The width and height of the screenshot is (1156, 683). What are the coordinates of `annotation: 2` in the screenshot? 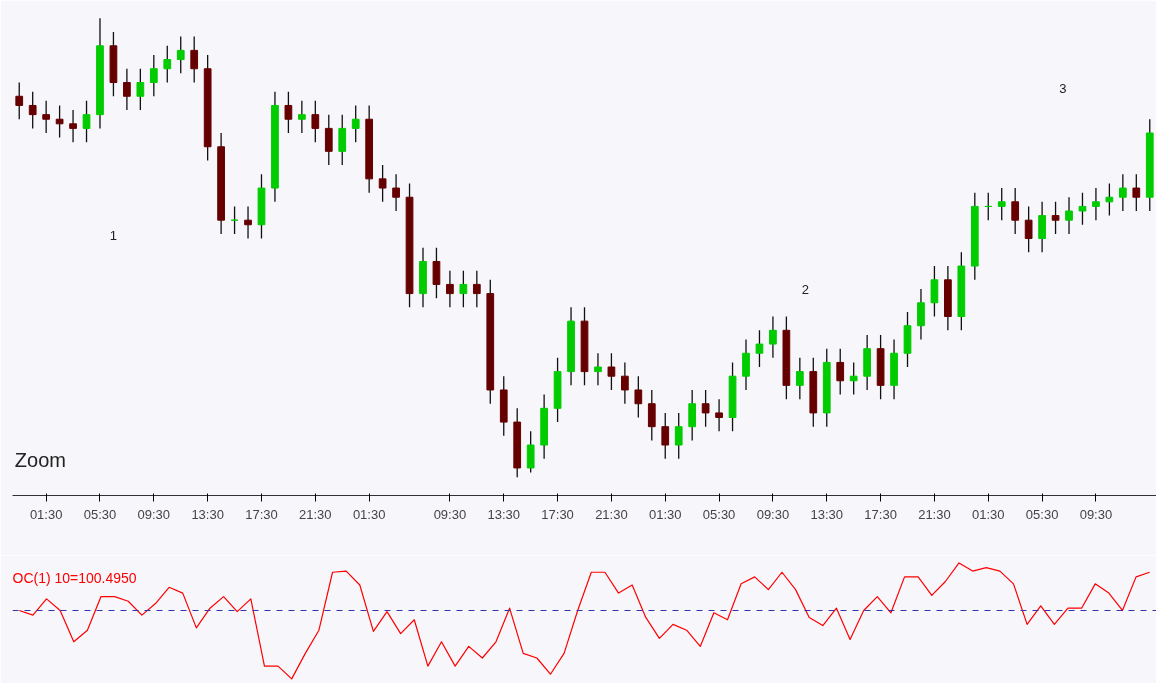 It's located at (805, 290).